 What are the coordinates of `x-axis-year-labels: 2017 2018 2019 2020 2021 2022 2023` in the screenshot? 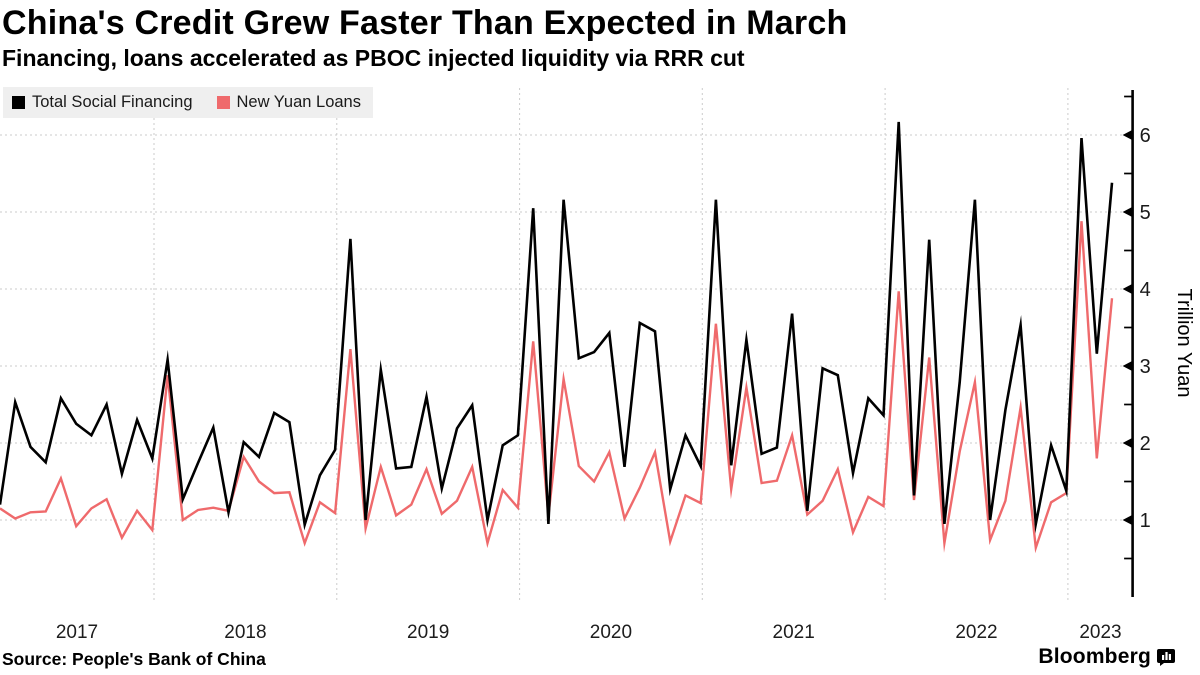 It's located at (589, 632).